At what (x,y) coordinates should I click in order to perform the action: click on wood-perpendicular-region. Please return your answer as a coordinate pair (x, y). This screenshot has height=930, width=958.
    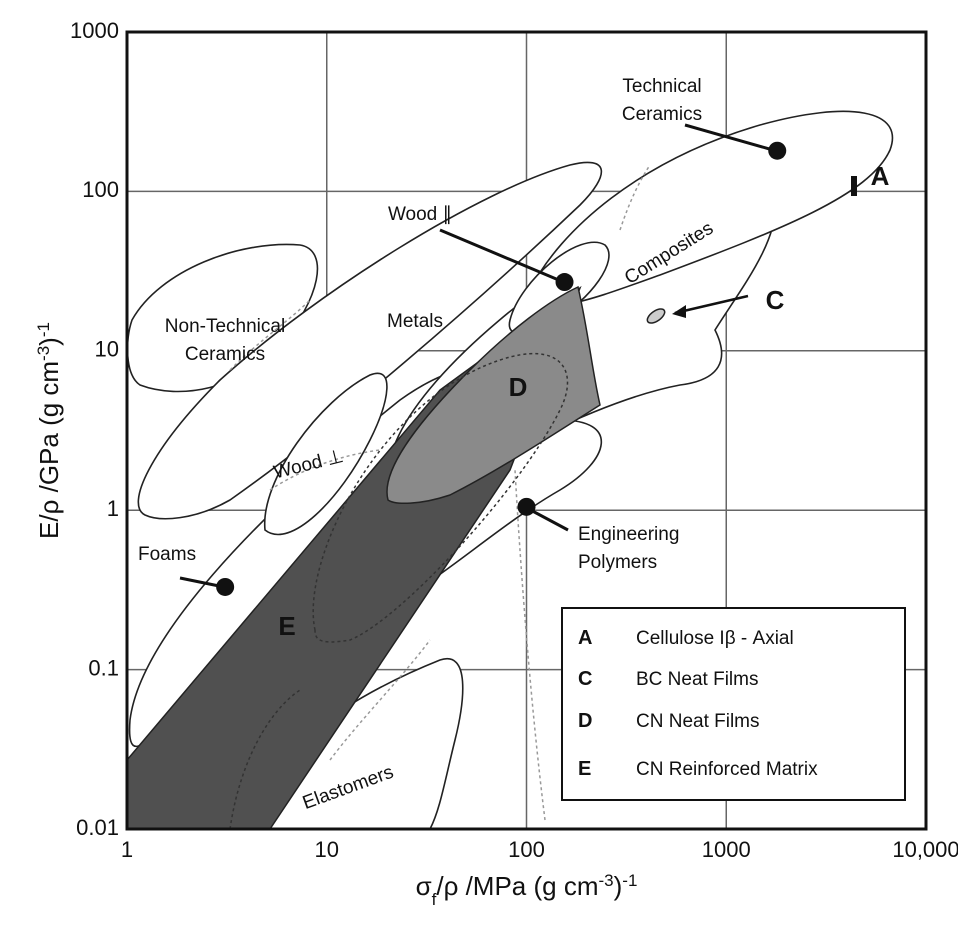
    Looking at the image, I should click on (326, 454).